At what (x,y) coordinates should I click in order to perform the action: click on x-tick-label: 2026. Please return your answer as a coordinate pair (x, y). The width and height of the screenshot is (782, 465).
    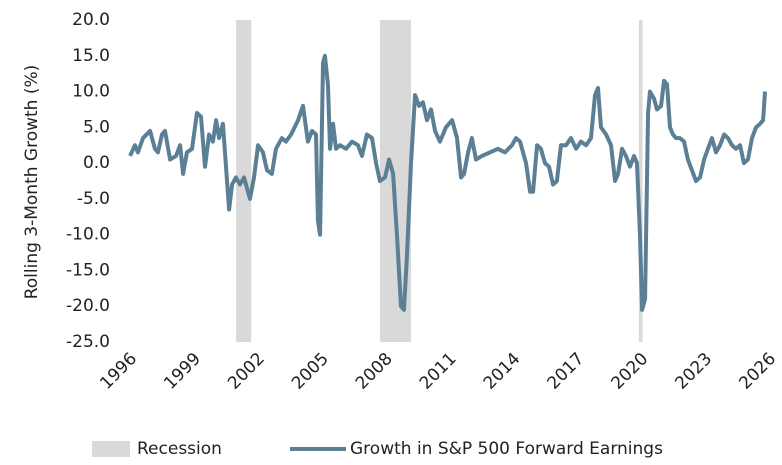
    Looking at the image, I should click on (757, 371).